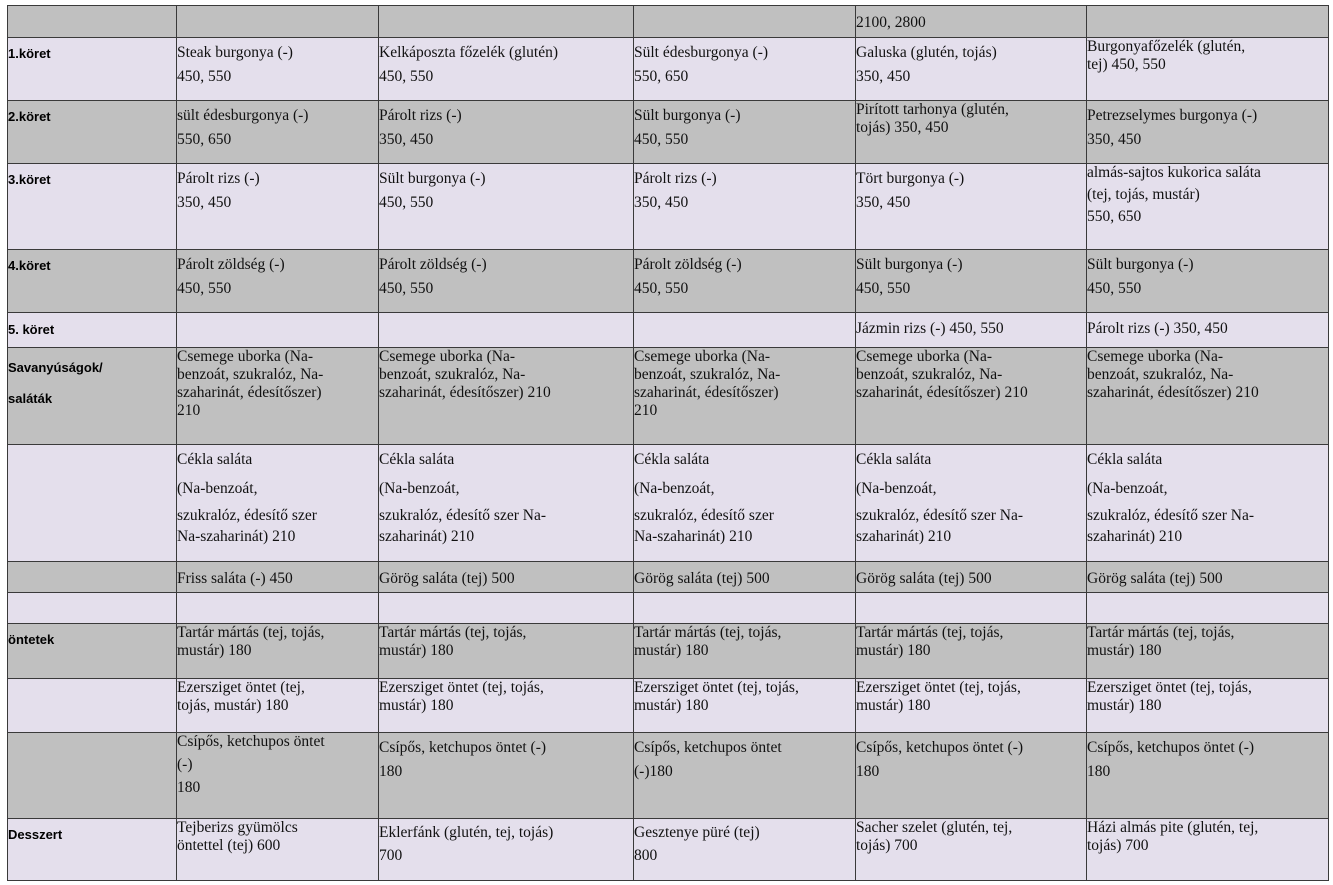 The image size is (1333, 885). Describe the element at coordinates (1207, 849) in the screenshot. I see `table-cell: Házi almás pite (glutén, tej, tojás) 700` at that location.